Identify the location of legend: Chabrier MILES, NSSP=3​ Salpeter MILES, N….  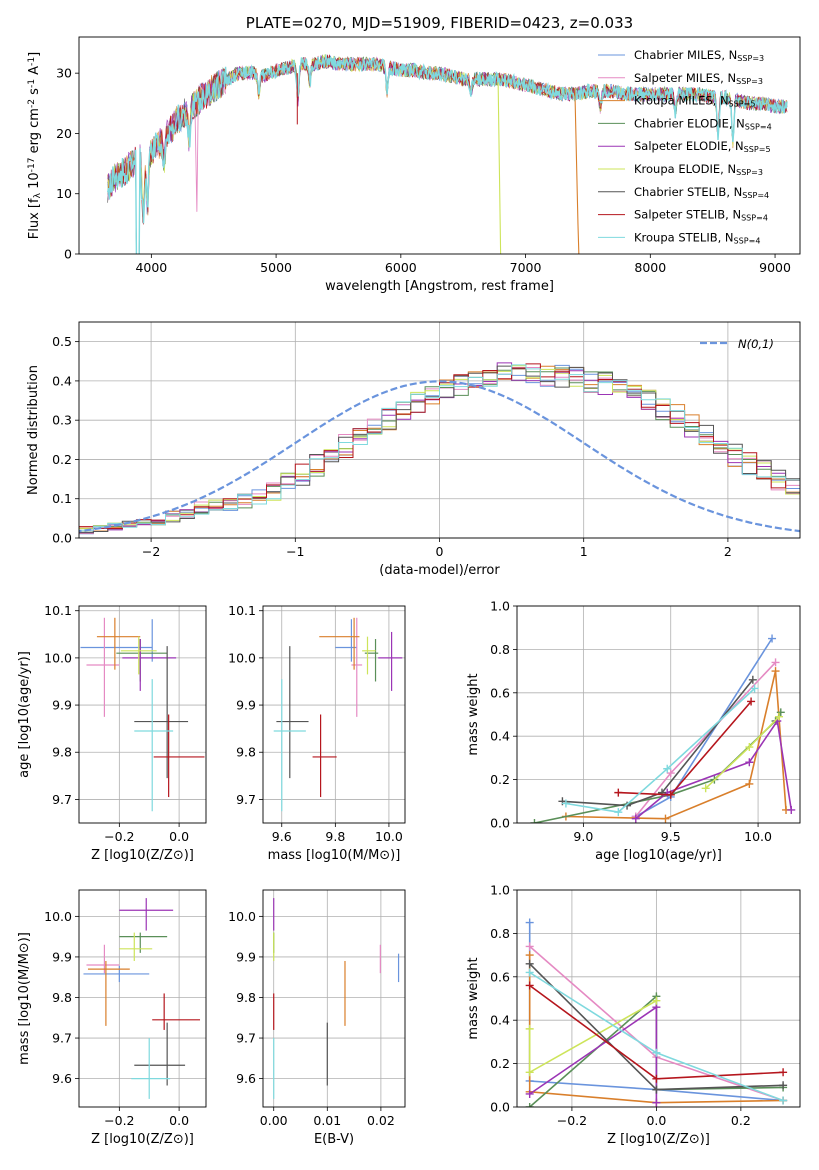
(685, 146).